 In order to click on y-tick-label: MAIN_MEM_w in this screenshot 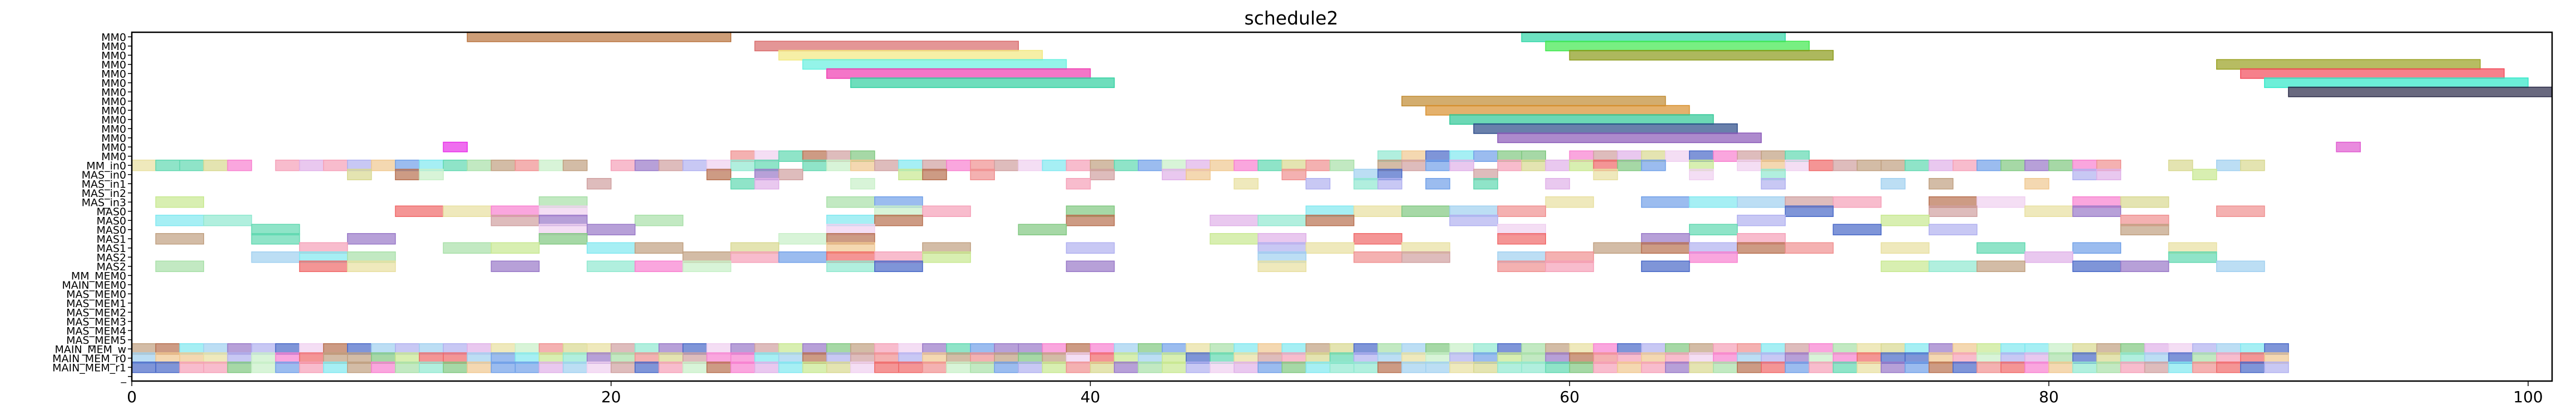, I will do `click(90, 349)`.